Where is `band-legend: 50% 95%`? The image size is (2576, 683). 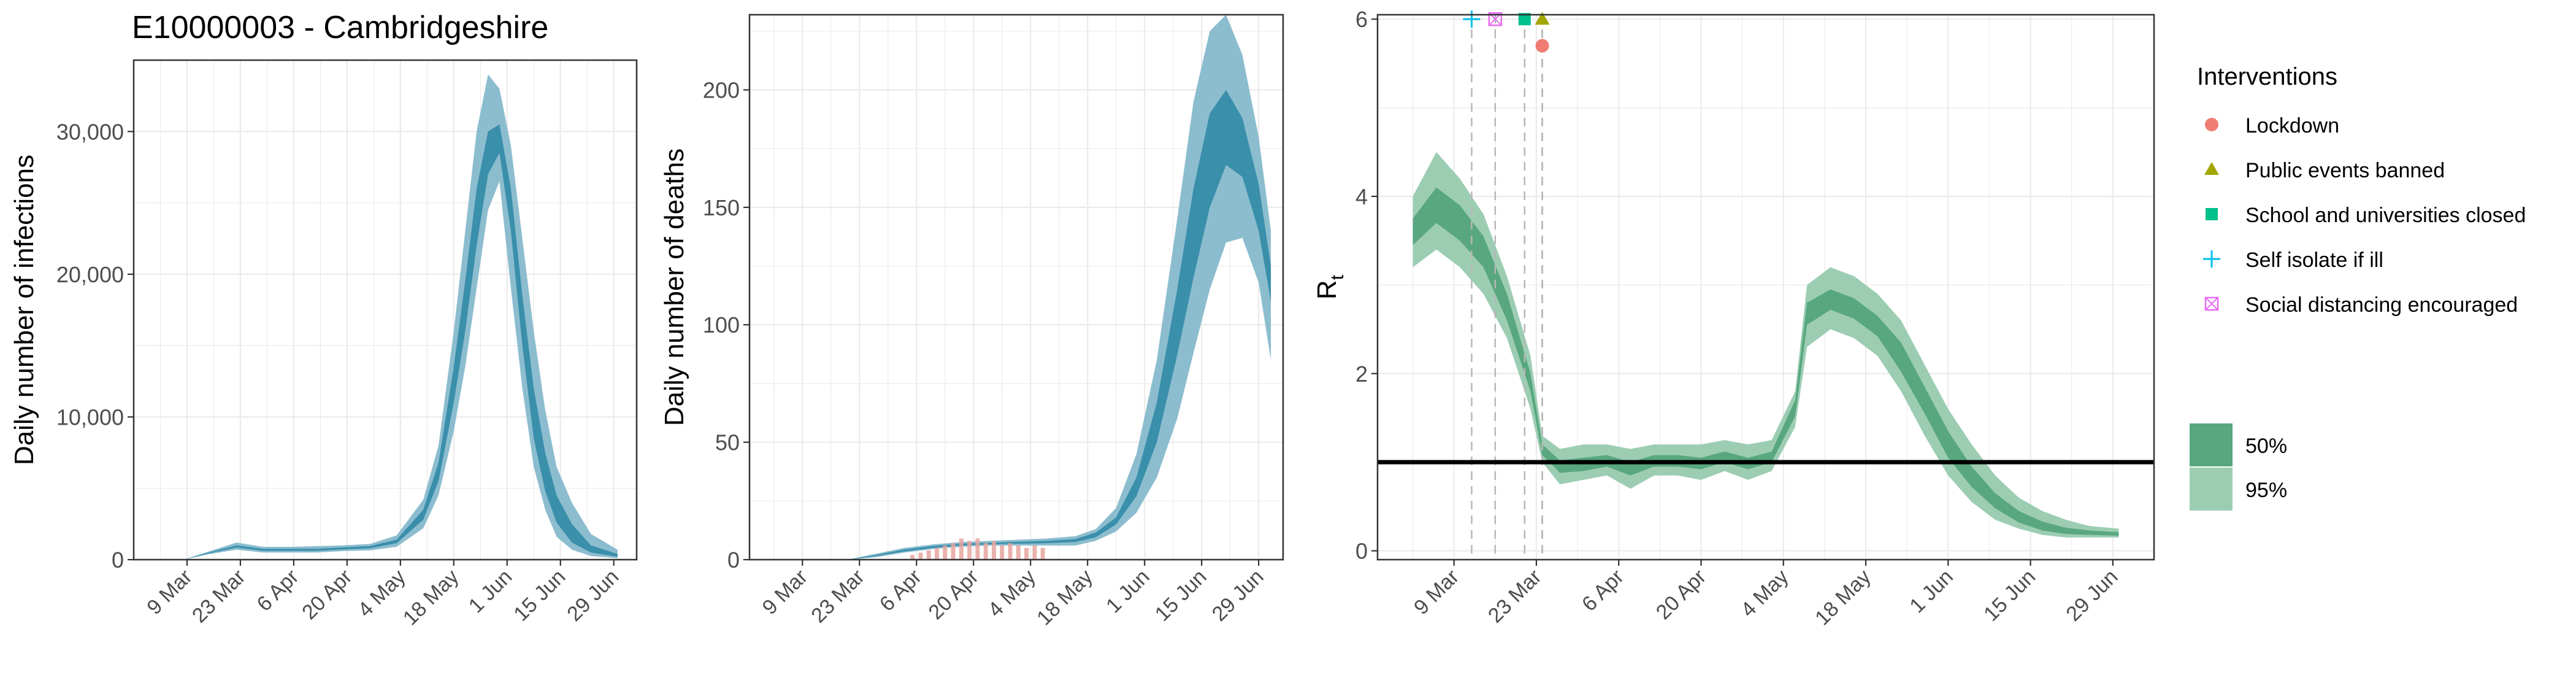 band-legend: 50% 95% is located at coordinates (2238, 467).